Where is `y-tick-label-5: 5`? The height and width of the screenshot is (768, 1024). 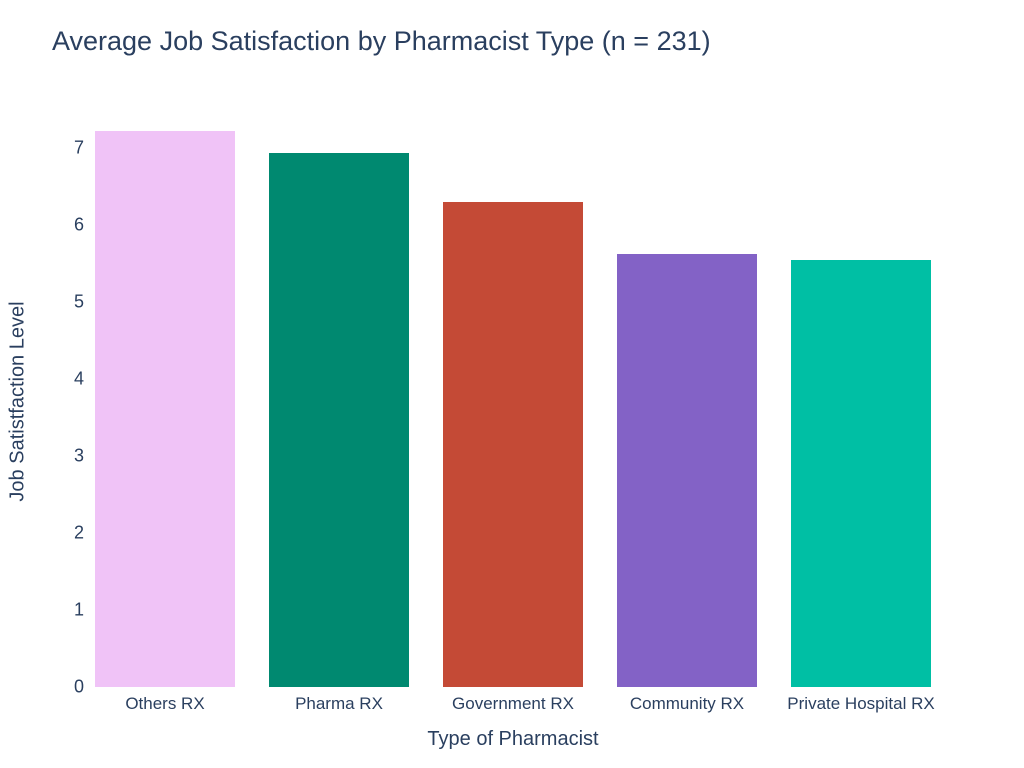
y-tick-label-5: 5 is located at coordinates (78, 301).